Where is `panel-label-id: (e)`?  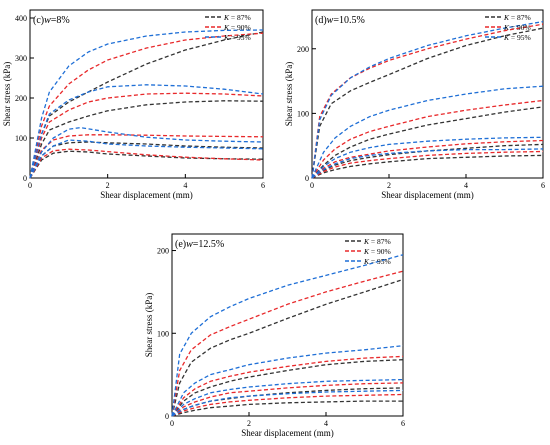
panel-label-id: (e) is located at coordinates (180, 244).